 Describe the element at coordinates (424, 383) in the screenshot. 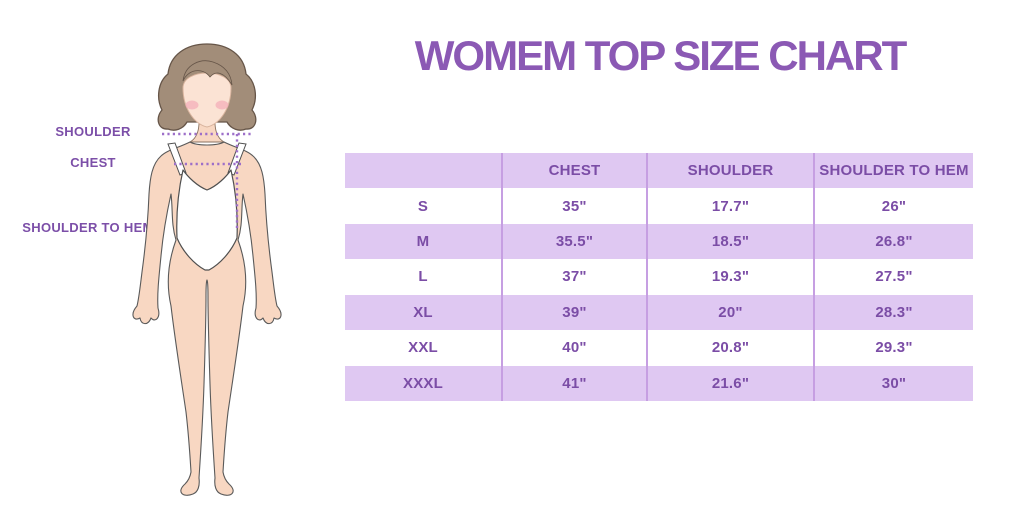

I see `size-cell: XXXL` at that location.